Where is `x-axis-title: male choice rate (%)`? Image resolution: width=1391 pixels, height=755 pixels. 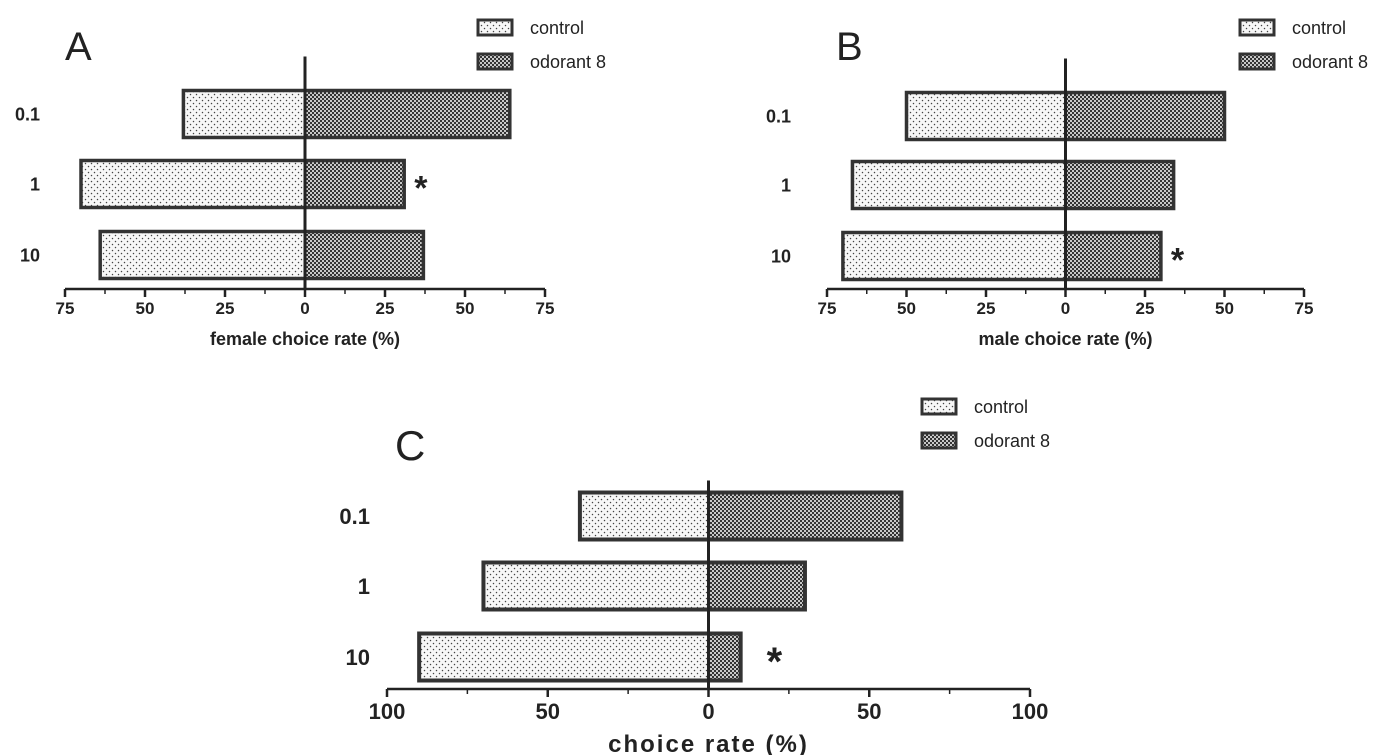
x-axis-title: male choice rate (%) is located at coordinates (1065, 339).